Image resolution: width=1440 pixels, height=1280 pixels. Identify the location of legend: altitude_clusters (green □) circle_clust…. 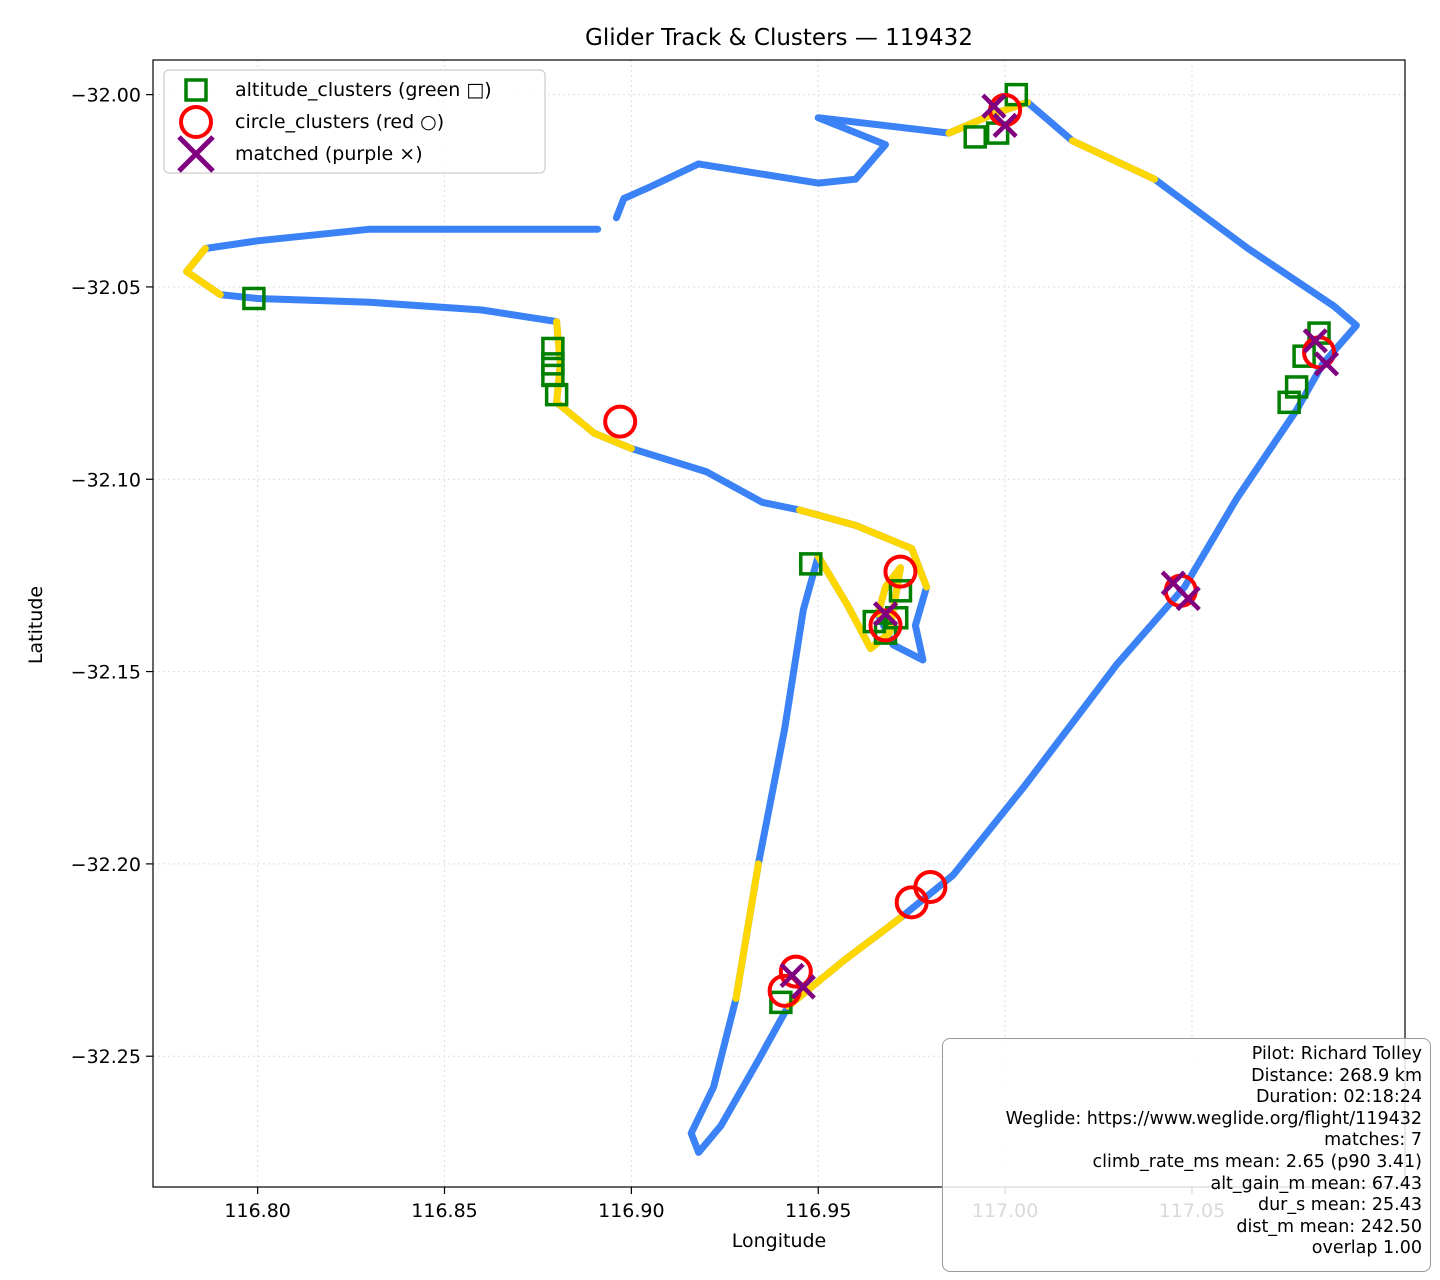
(354, 121).